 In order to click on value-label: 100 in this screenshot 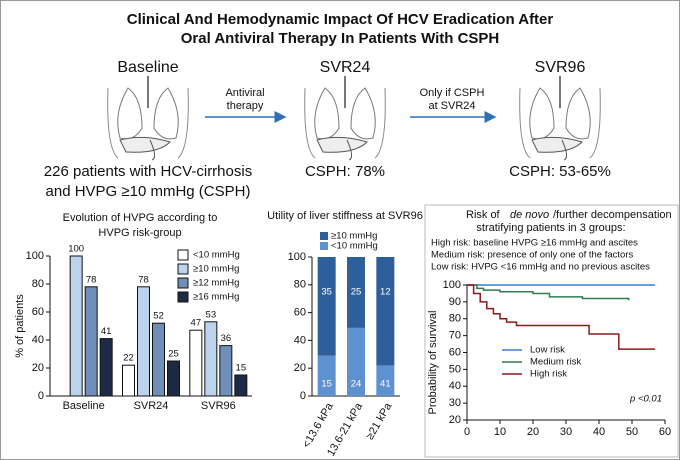, I will do `click(76, 249)`.